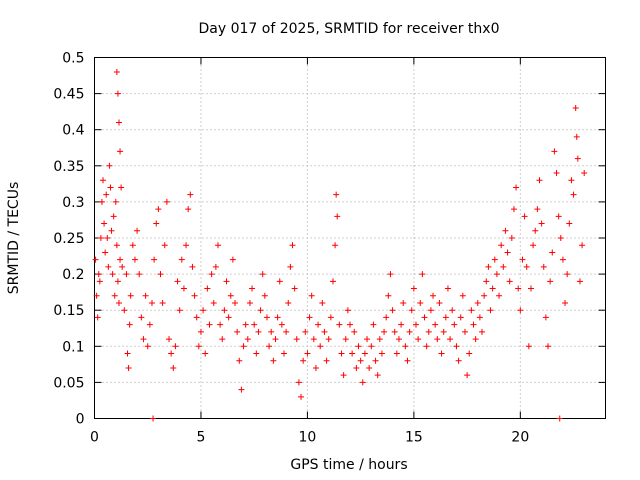 The width and height of the screenshot is (640, 480). Describe the element at coordinates (68, 383) in the screenshot. I see `y-tick-label: 0.05` at that location.